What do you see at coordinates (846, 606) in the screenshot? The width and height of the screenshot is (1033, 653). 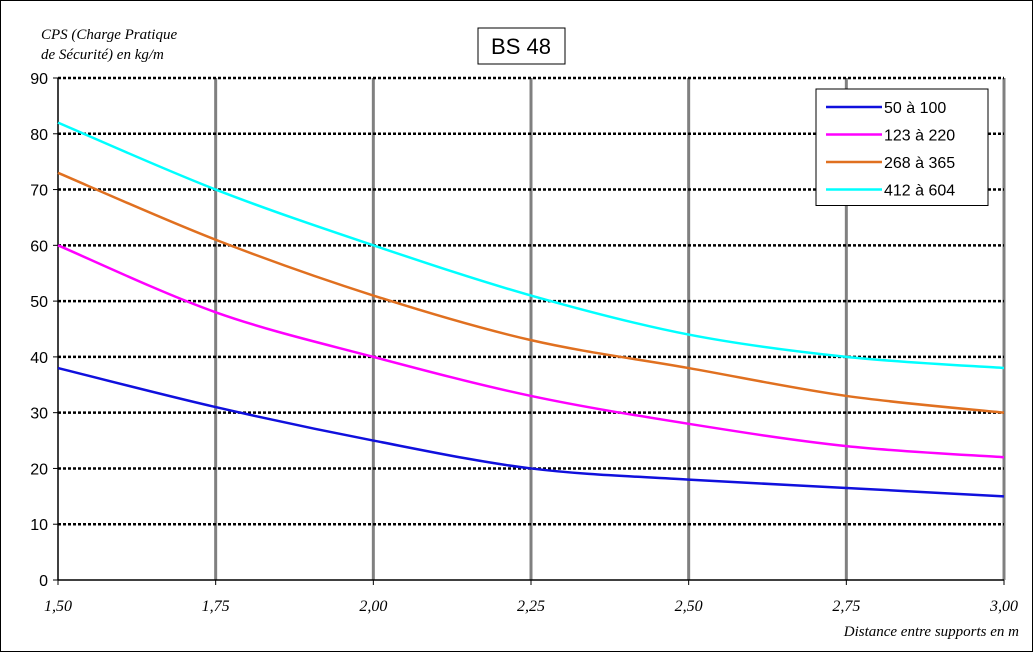 I see `x-tick-label: 2,75` at bounding box center [846, 606].